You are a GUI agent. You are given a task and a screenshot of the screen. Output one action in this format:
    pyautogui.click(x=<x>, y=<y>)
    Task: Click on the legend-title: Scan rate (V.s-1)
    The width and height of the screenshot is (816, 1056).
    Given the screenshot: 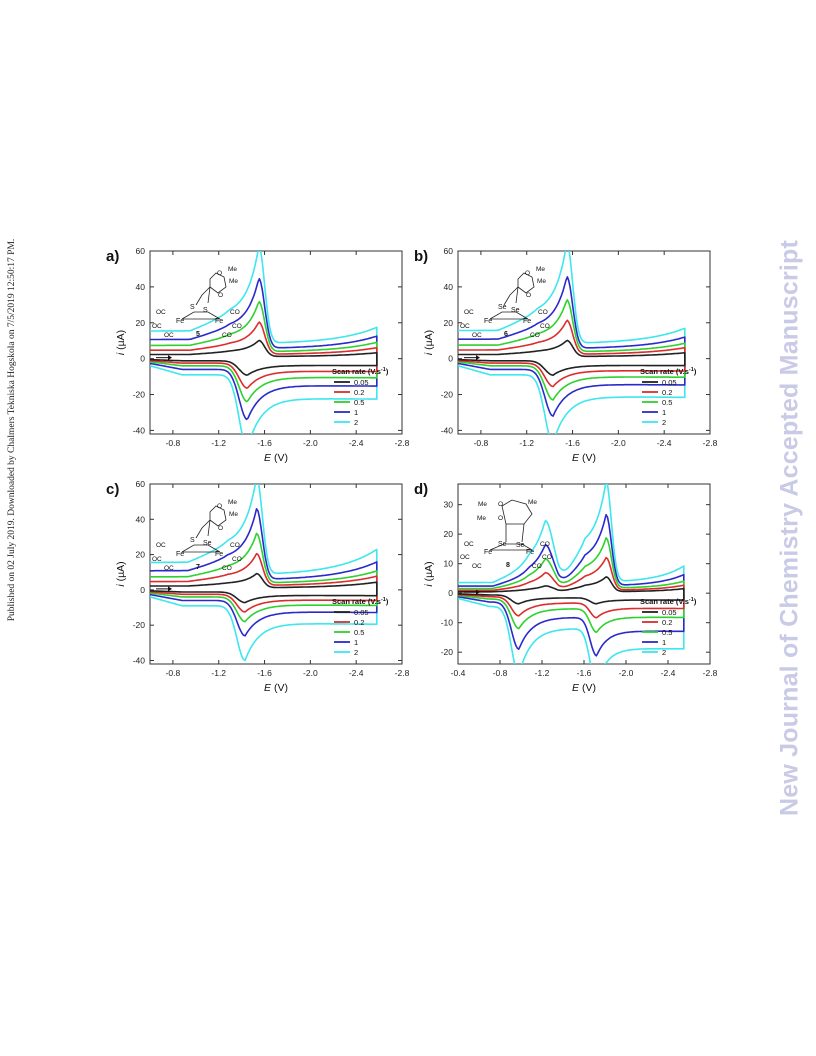 What is the action you would take?
    pyautogui.click(x=360, y=601)
    